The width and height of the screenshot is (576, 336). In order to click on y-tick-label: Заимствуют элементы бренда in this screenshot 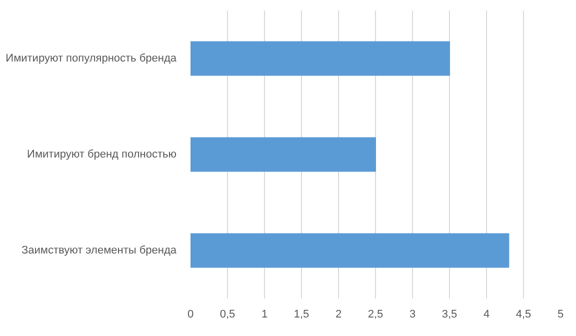, I will do `click(99, 250)`.